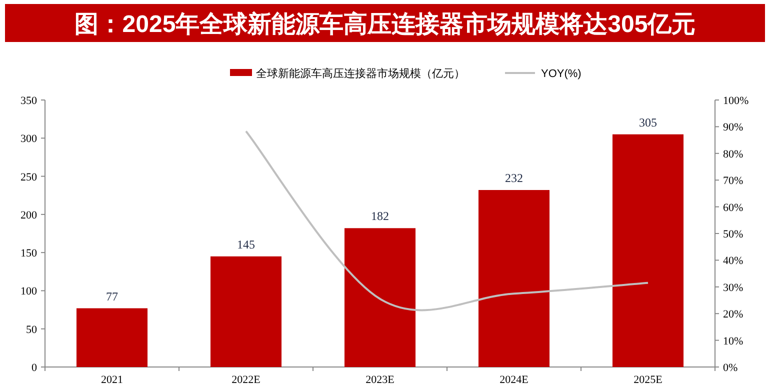 Image resolution: width=770 pixels, height=390 pixels. What do you see at coordinates (733, 208) in the screenshot?
I see `y2-tick-label: 60%` at bounding box center [733, 208].